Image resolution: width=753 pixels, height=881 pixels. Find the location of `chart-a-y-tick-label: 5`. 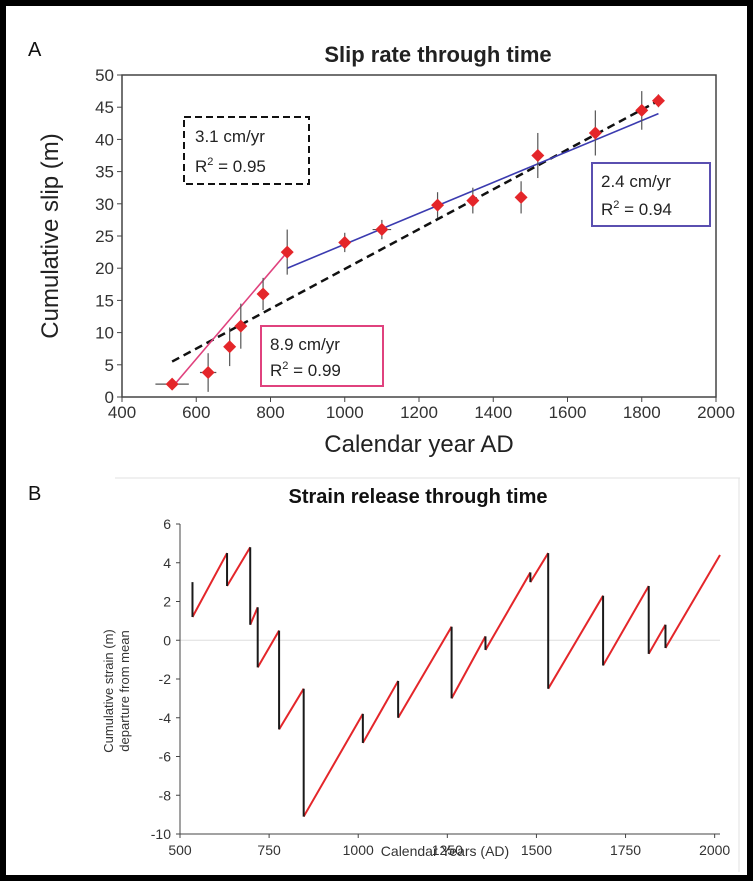

chart-a-y-tick-label: 5 is located at coordinates (109, 365).